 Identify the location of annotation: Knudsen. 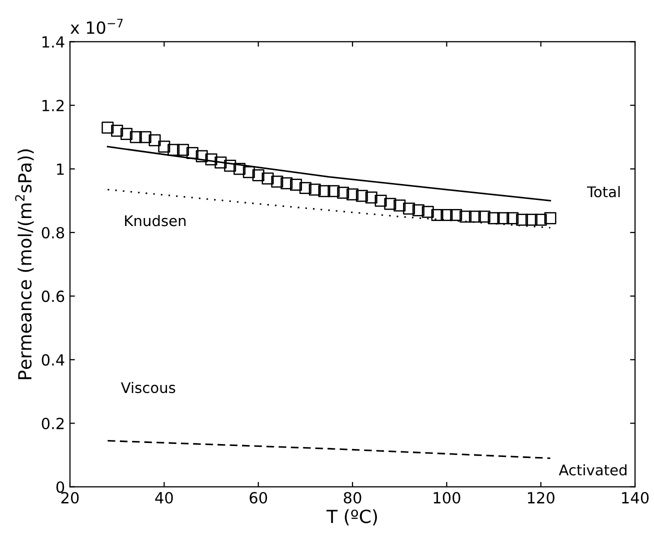
(155, 220).